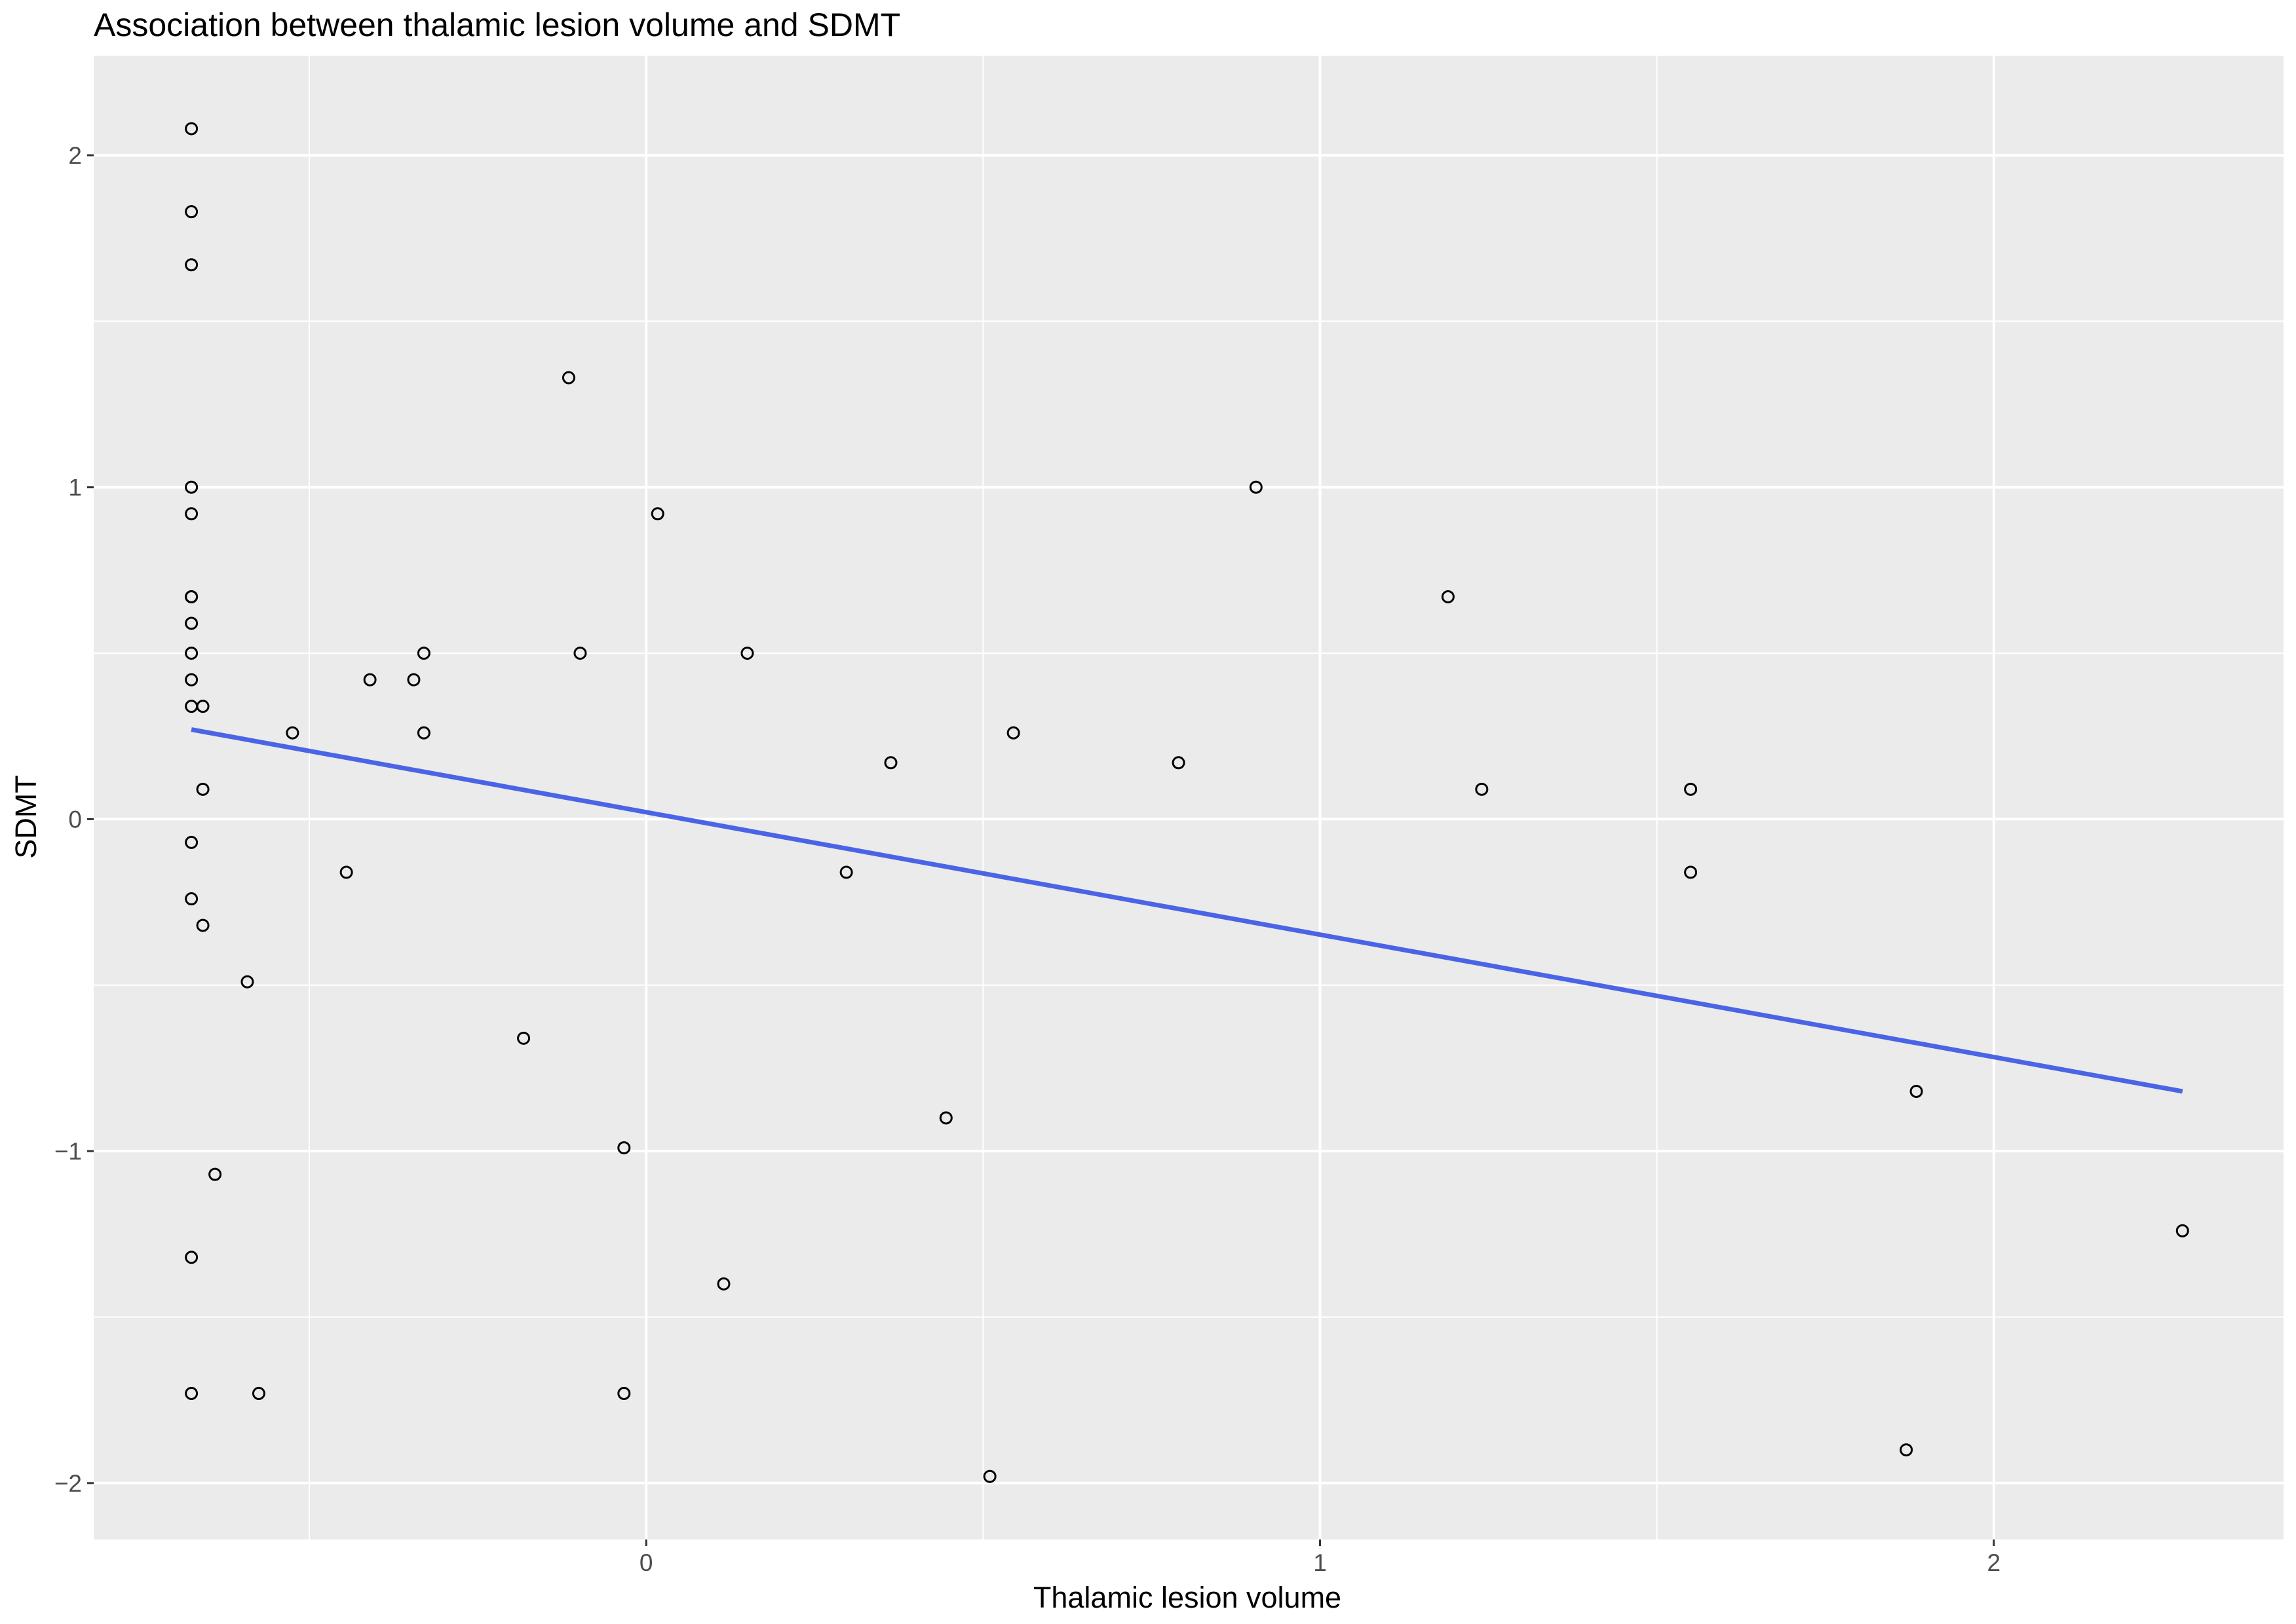 This screenshot has width=2296, height=1624. I want to click on y-tick-label: 0, so click(75, 819).